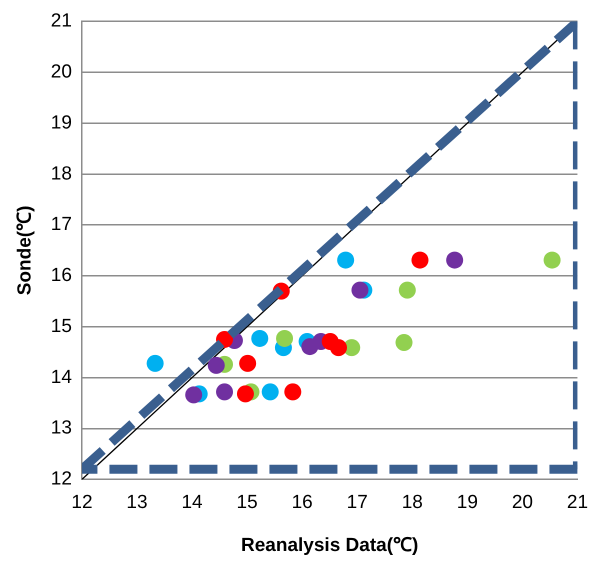  What do you see at coordinates (467, 503) in the screenshot?
I see `x-tick-label: 19` at bounding box center [467, 503].